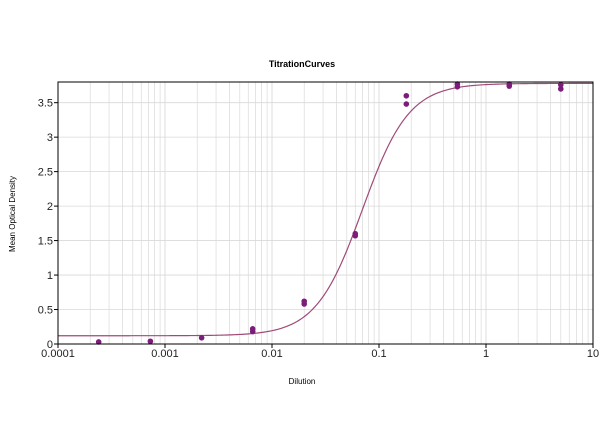  What do you see at coordinates (45, 104) in the screenshot?
I see `y-tick-label: 3.5` at bounding box center [45, 104].